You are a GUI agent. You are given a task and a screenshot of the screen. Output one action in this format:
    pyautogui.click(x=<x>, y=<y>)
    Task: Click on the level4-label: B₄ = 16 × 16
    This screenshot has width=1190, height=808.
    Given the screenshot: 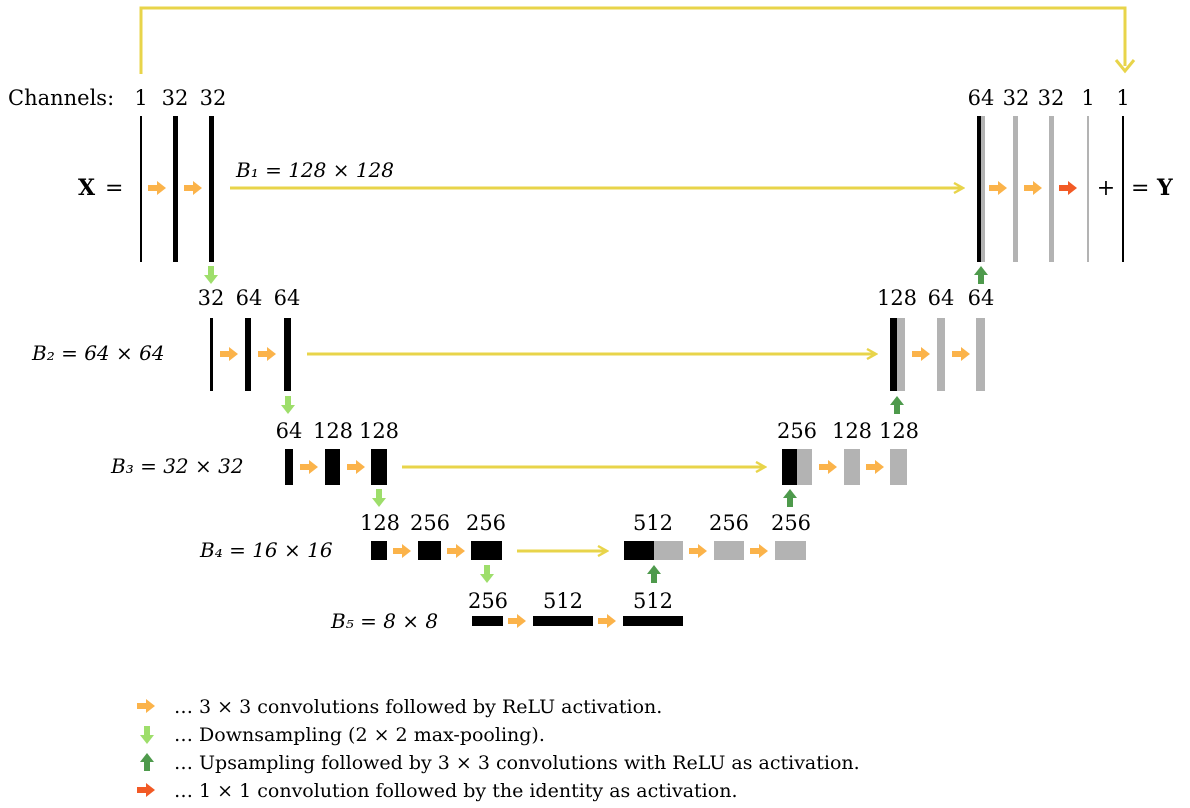 What is the action you would take?
    pyautogui.click(x=266, y=550)
    